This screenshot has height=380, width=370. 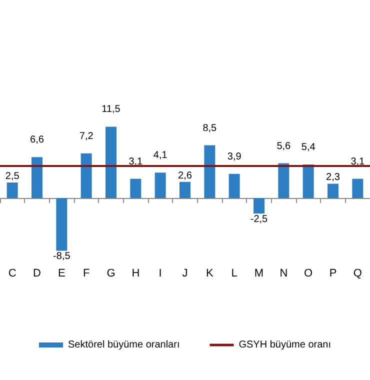 I want to click on data-label: 5,4, so click(x=308, y=148).